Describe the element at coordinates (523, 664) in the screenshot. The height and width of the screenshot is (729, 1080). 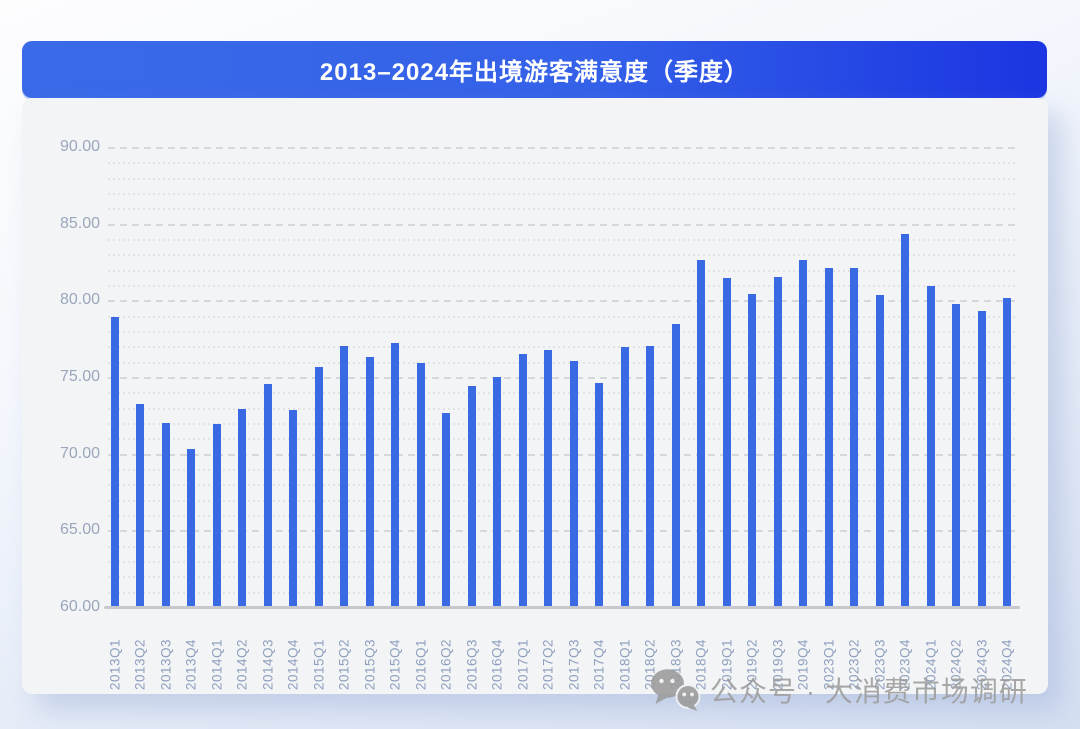
I see `x-axis-label-2017Q1: 2017Q1` at that location.